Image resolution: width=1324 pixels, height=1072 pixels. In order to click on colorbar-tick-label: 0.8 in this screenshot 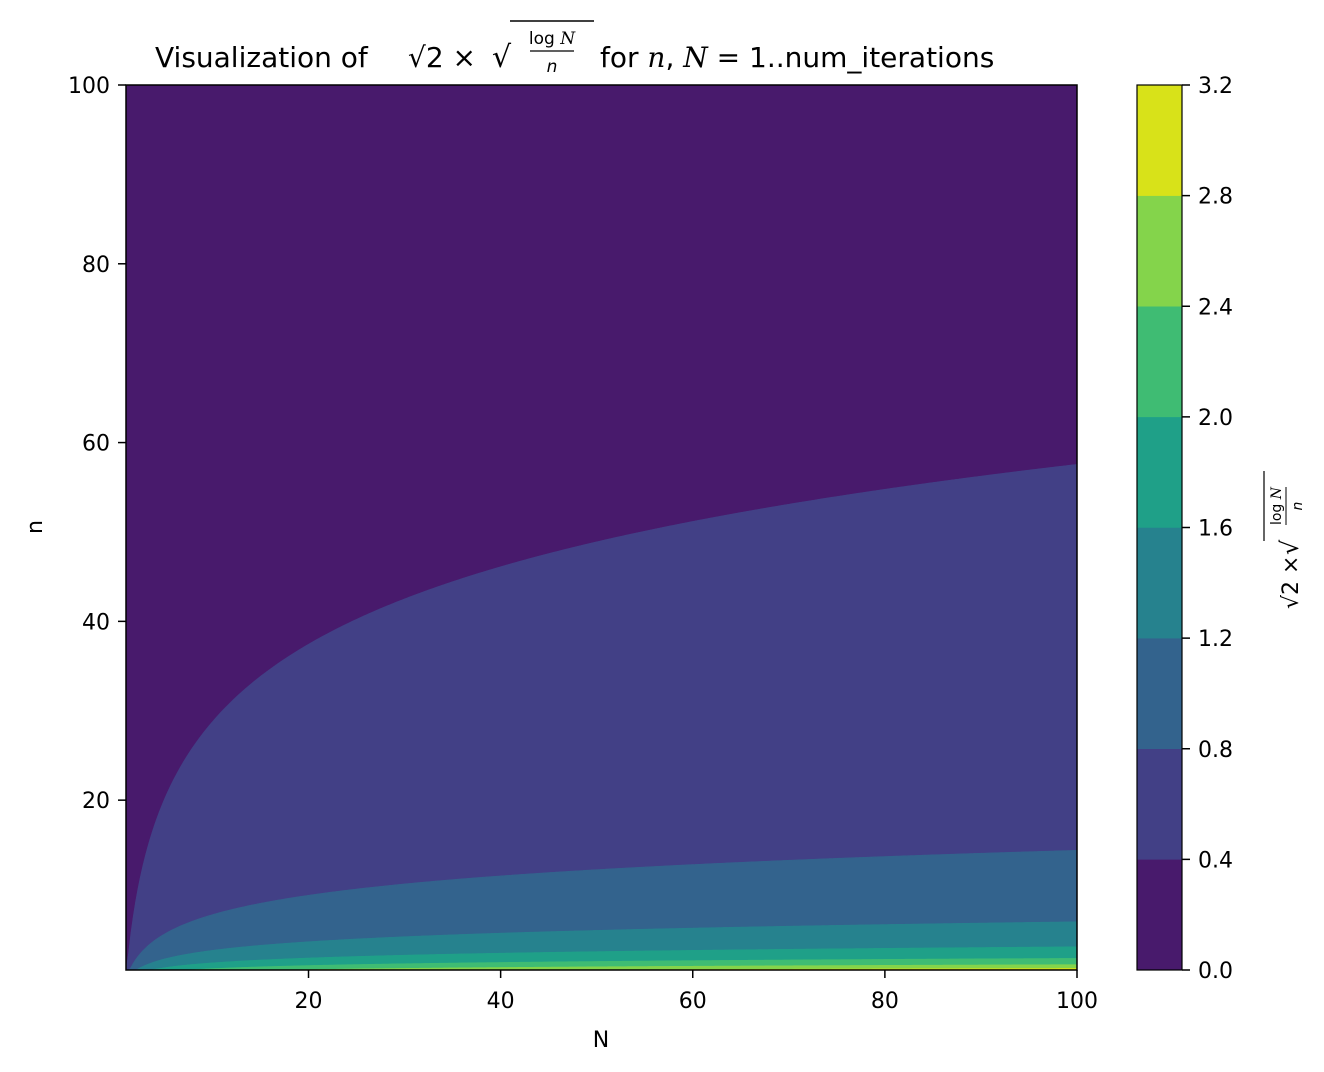, I will do `click(1215, 750)`.